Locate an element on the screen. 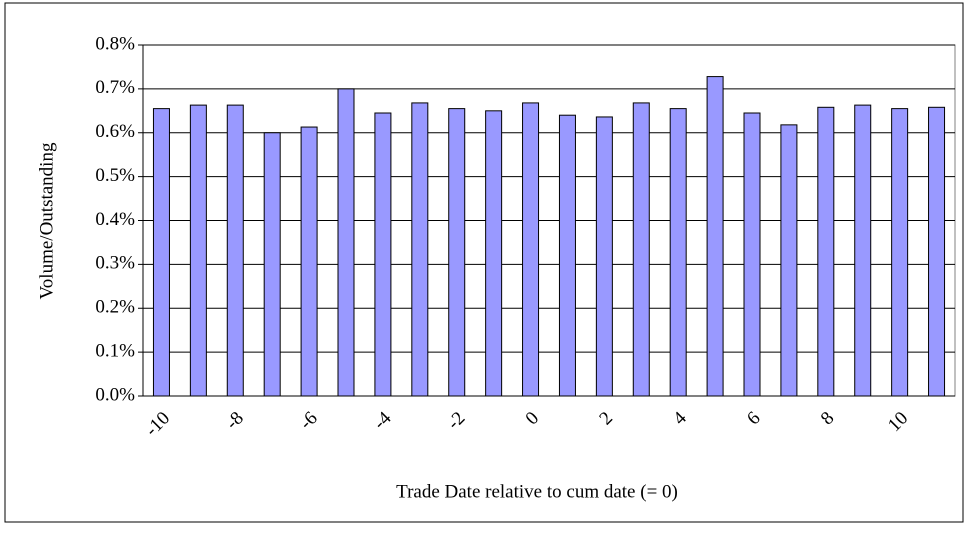 This screenshot has width=969, height=535. x-axis-title: Trade Date relative to cum date (= 0) is located at coordinates (537, 491).